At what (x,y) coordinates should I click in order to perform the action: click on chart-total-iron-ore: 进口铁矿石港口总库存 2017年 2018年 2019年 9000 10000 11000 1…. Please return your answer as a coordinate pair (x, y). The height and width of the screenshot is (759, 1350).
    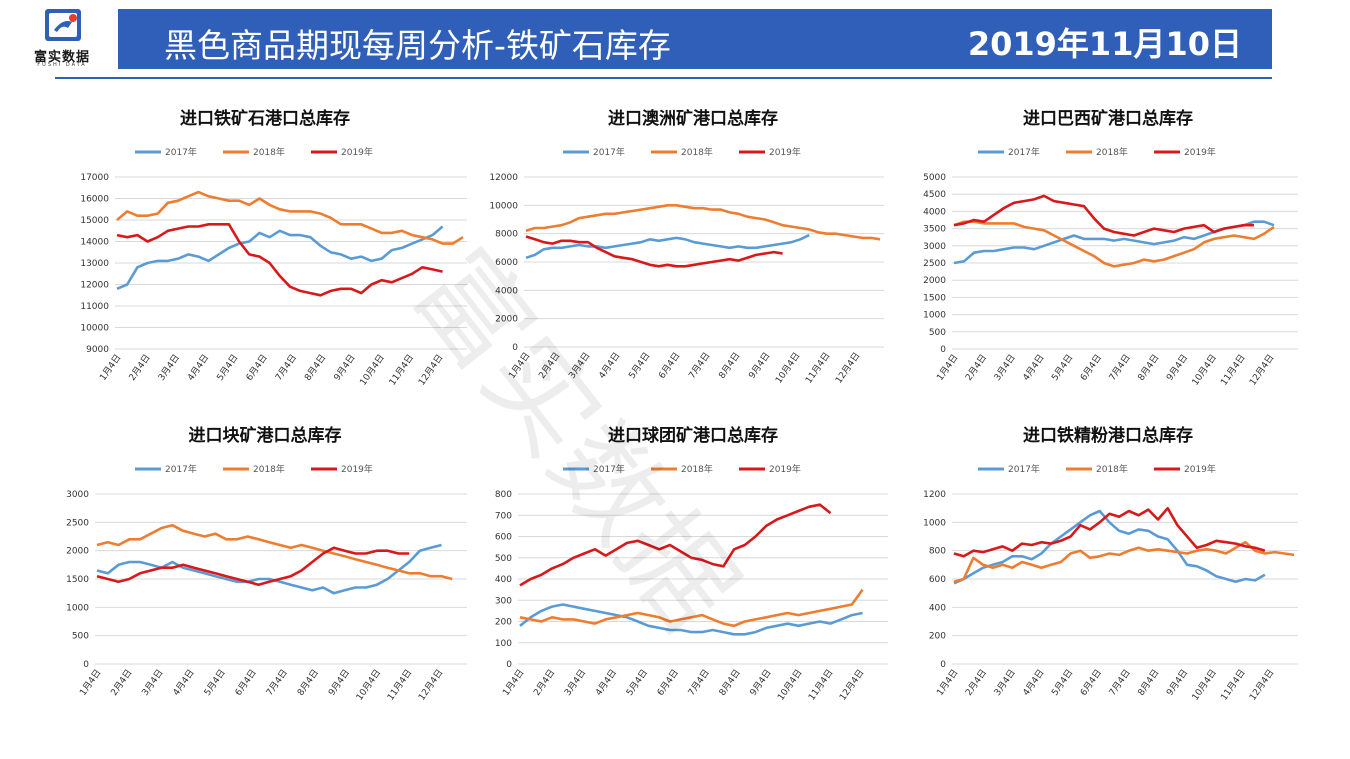
    Looking at the image, I should click on (273, 248).